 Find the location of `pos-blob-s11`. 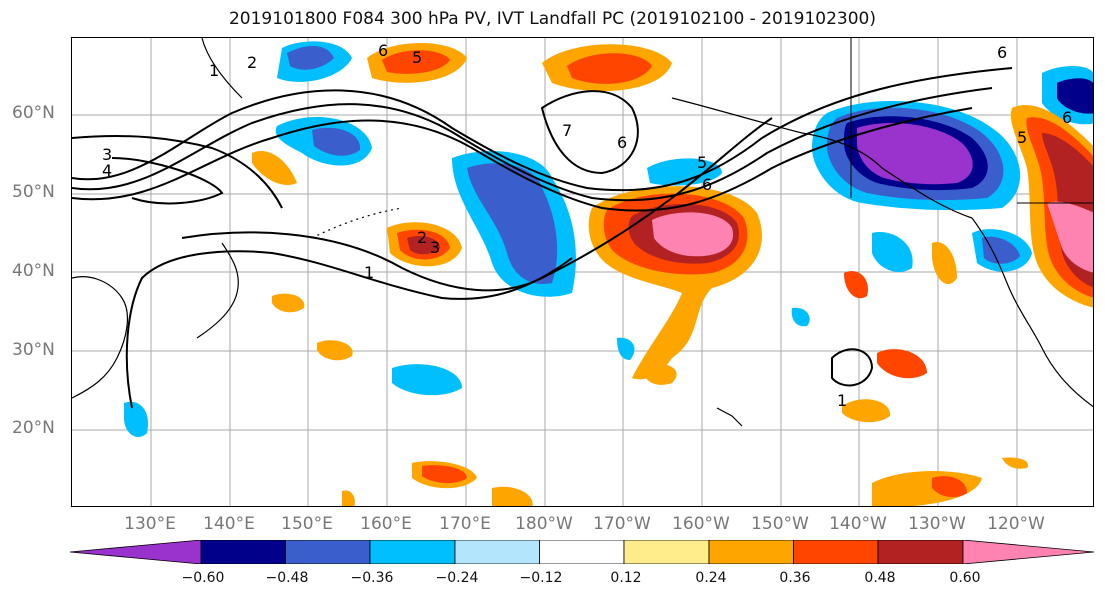

pos-blob-s11 is located at coordinates (1015, 463).